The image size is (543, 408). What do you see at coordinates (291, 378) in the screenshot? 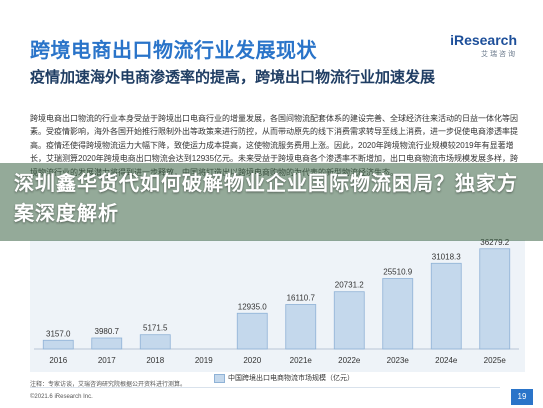
I see `legend-label: 中国跨境出口电商物流市场规模（亿元）` at bounding box center [291, 378].